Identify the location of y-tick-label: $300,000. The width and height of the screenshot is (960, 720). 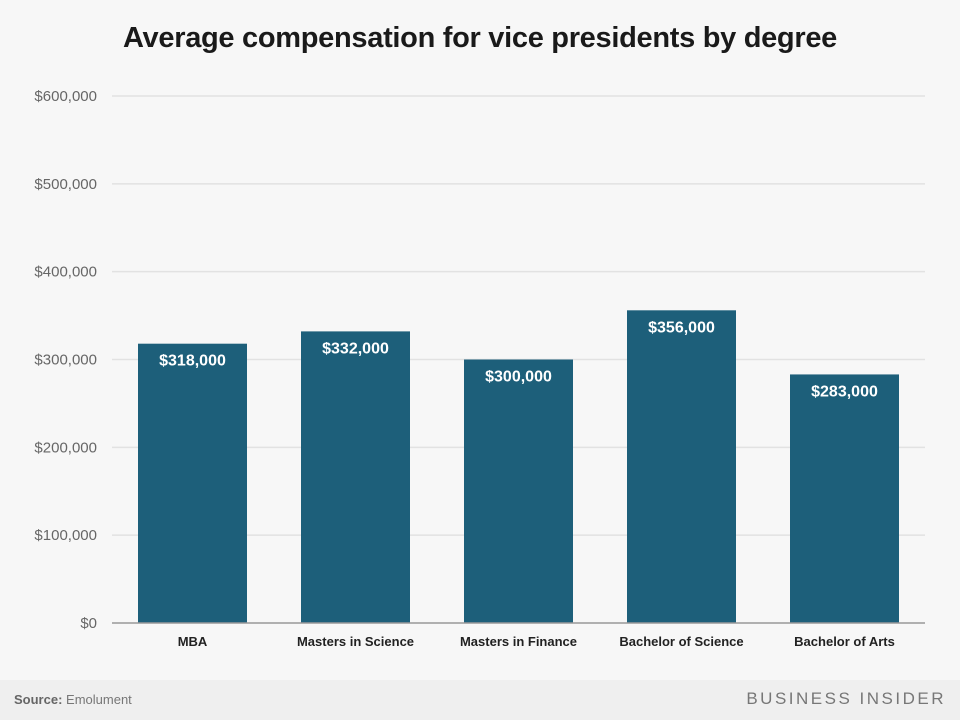
(65, 360).